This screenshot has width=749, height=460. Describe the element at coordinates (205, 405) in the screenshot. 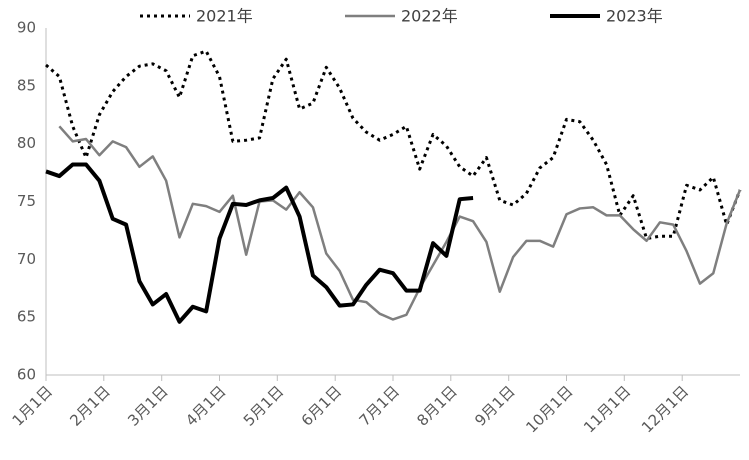

I see `x-tick-label: 4月1日` at that location.